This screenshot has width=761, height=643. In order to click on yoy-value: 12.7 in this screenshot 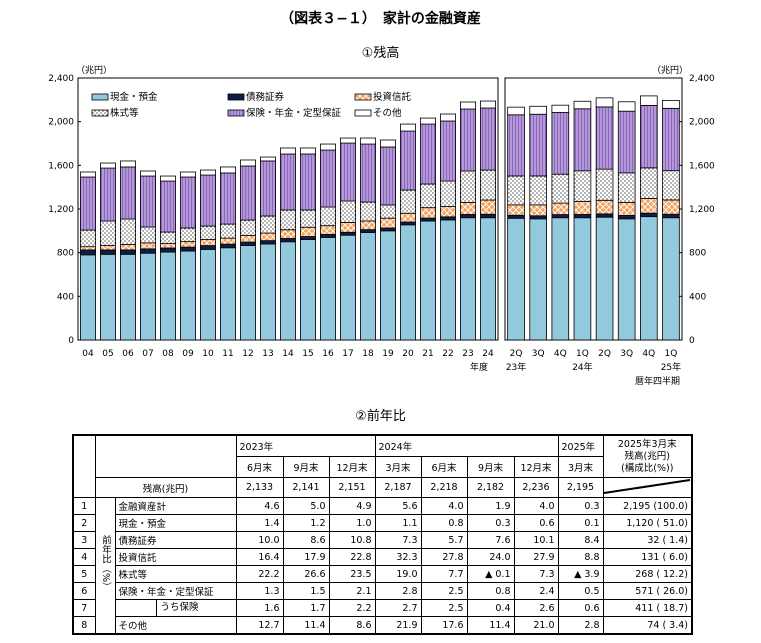, I will do `click(259, 625)`.